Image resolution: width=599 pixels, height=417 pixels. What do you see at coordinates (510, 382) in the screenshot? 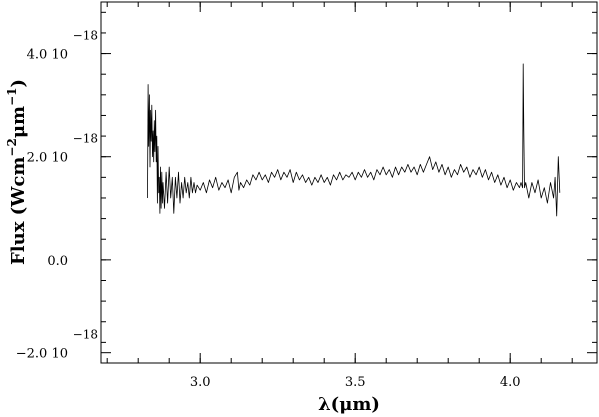
I see `x-tick-label: 4.0` at bounding box center [510, 382].